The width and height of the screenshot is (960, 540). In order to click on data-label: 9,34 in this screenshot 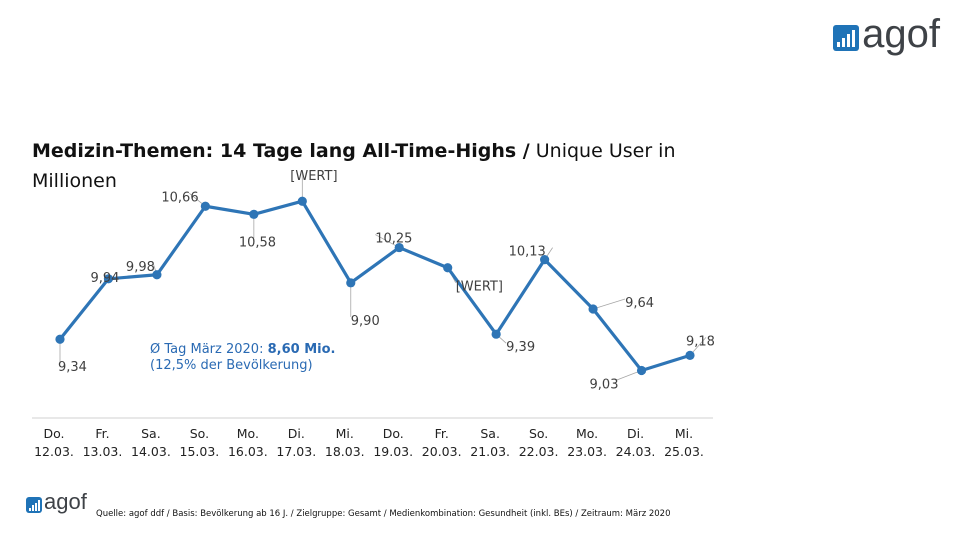, I will do `click(72, 367)`.